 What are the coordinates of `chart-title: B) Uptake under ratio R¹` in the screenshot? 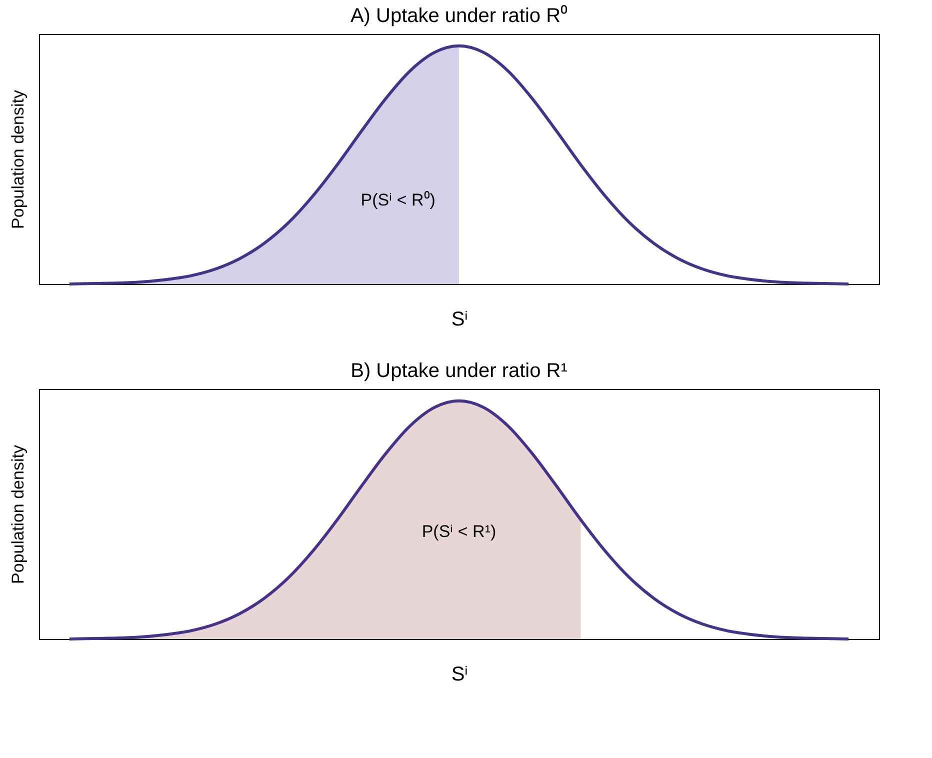 It's located at (459, 371).